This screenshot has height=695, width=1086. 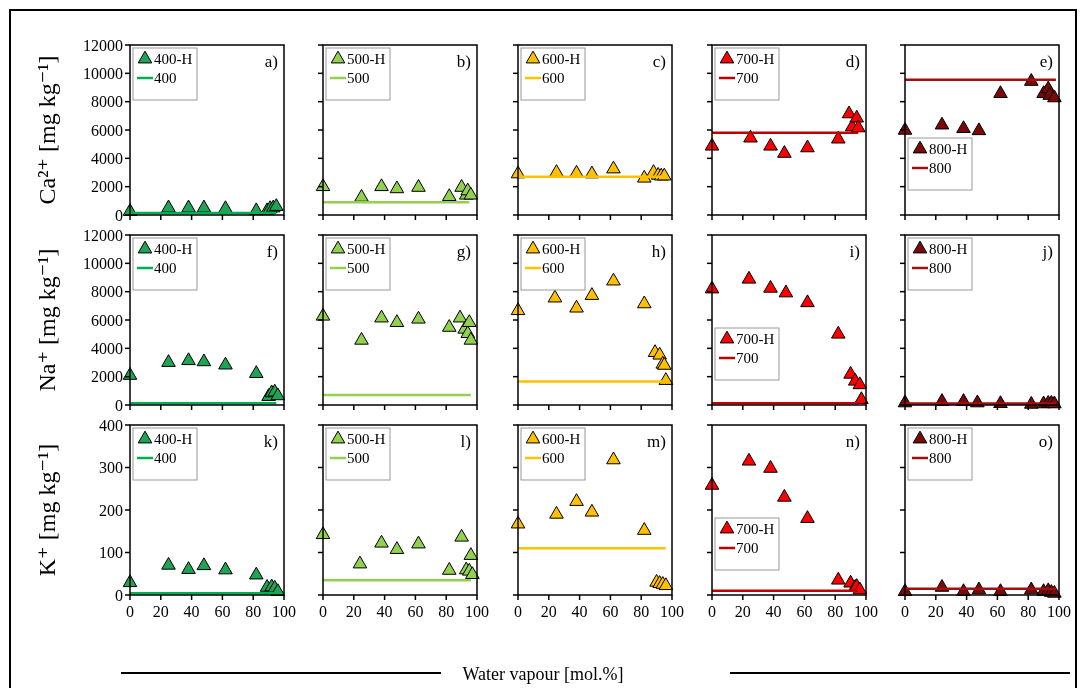 What do you see at coordinates (47, 320) in the screenshot?
I see `y-axis-title: Na⁺ [mg kg⁻¹]` at bounding box center [47, 320].